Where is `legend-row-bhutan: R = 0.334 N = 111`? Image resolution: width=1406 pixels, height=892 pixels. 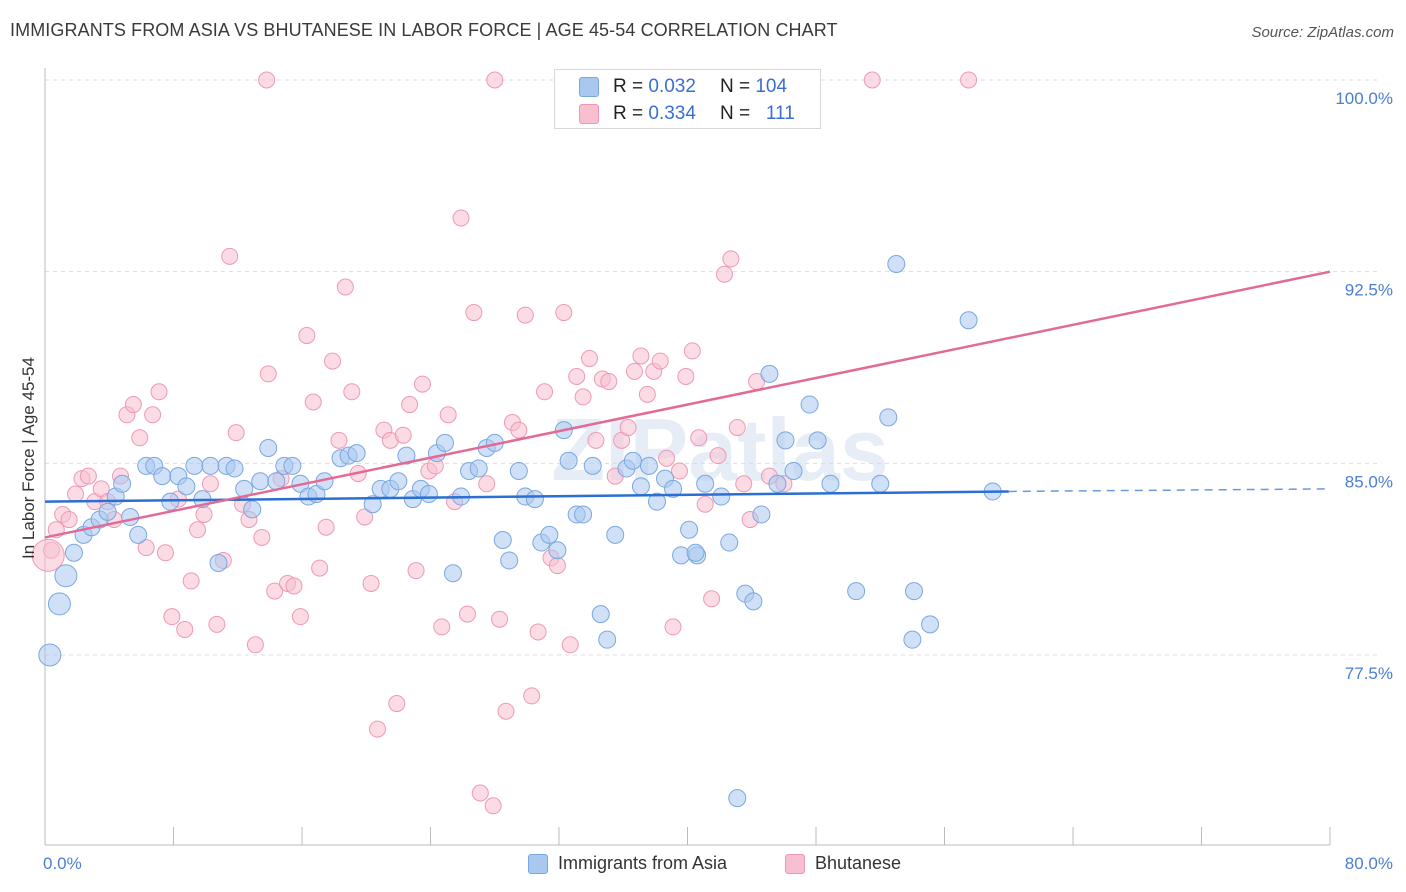
legend-row-bhutan: R = 0.334 N = 111 is located at coordinates (687, 114).